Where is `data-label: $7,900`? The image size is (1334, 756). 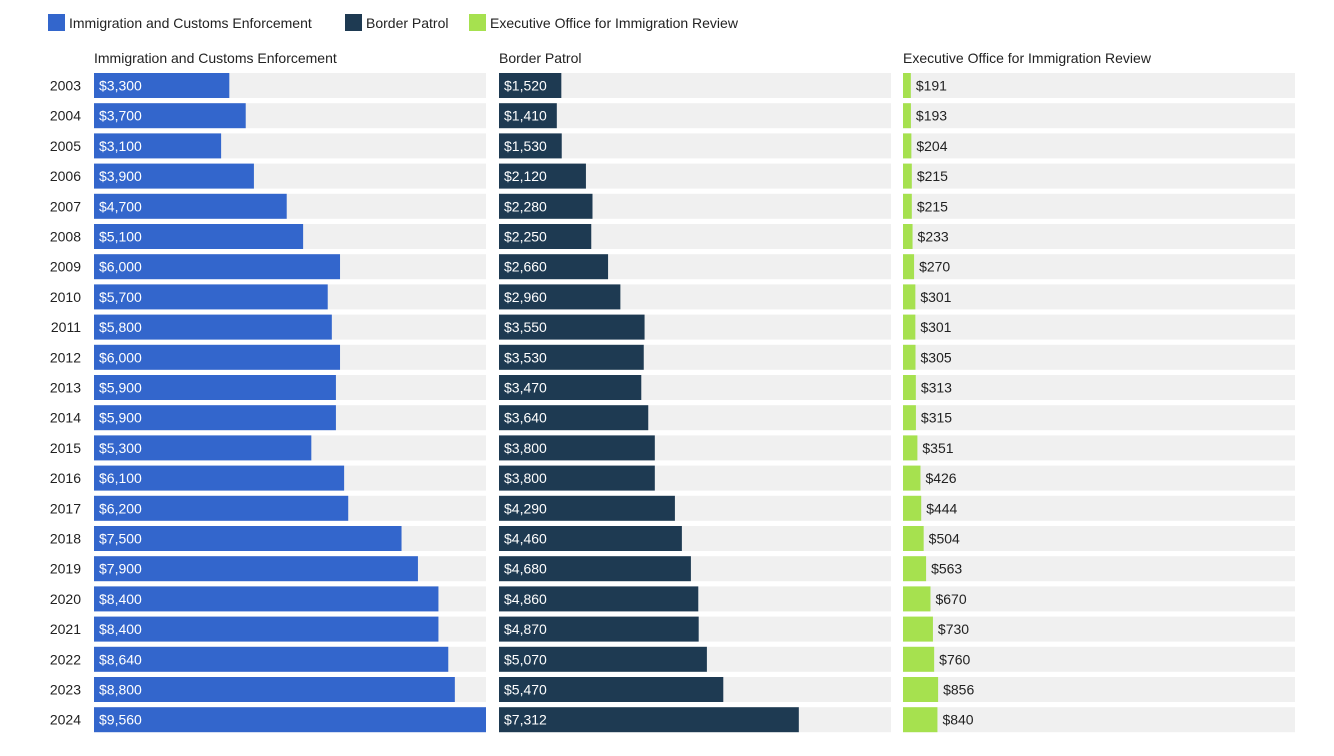
data-label: $7,900 is located at coordinates (120, 569).